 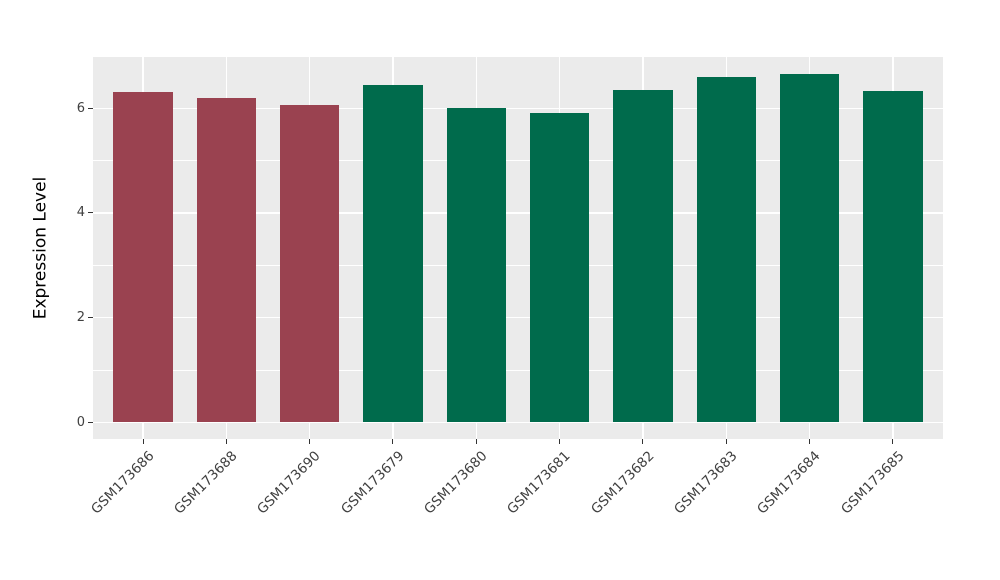 What do you see at coordinates (289, 483) in the screenshot?
I see `x-tick-label: GSM173690` at bounding box center [289, 483].